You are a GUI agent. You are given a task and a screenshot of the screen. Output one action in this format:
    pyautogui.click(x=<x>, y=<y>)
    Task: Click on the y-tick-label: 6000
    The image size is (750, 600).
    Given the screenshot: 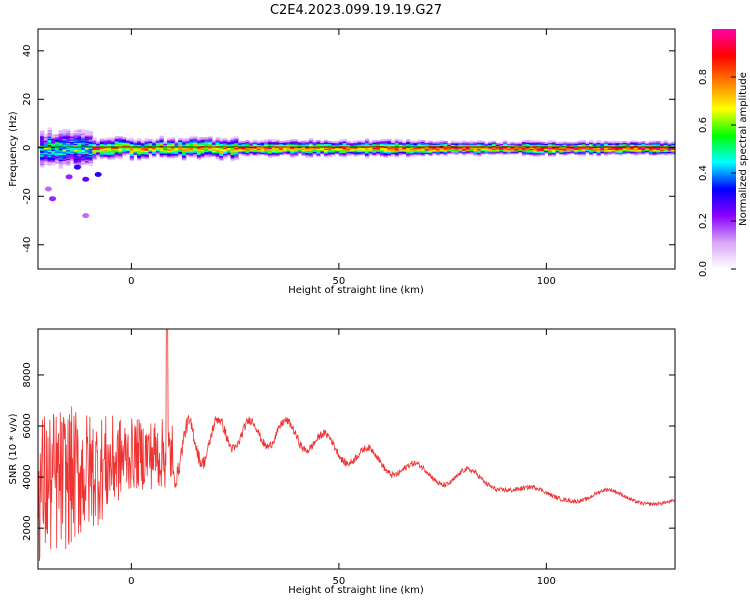 What is the action you would take?
    pyautogui.click(x=27, y=425)
    